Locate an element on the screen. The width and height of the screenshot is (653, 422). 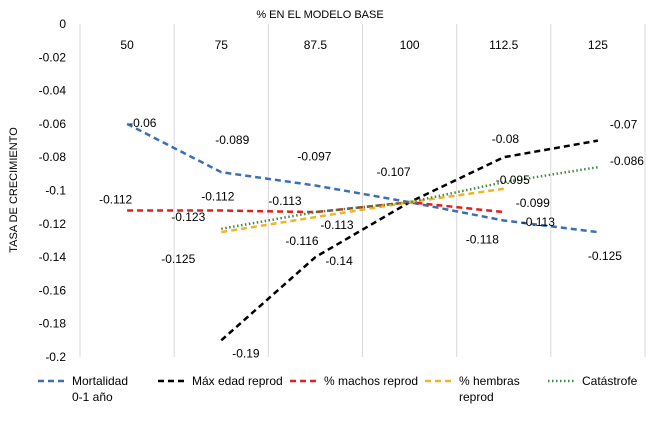
data-label: -0.099 is located at coordinates (533, 203).